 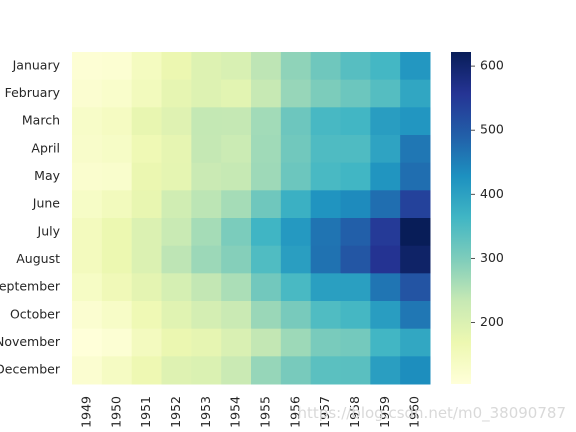 What do you see at coordinates (115, 412) in the screenshot?
I see `x-tick-label: 1950` at bounding box center [115, 412].